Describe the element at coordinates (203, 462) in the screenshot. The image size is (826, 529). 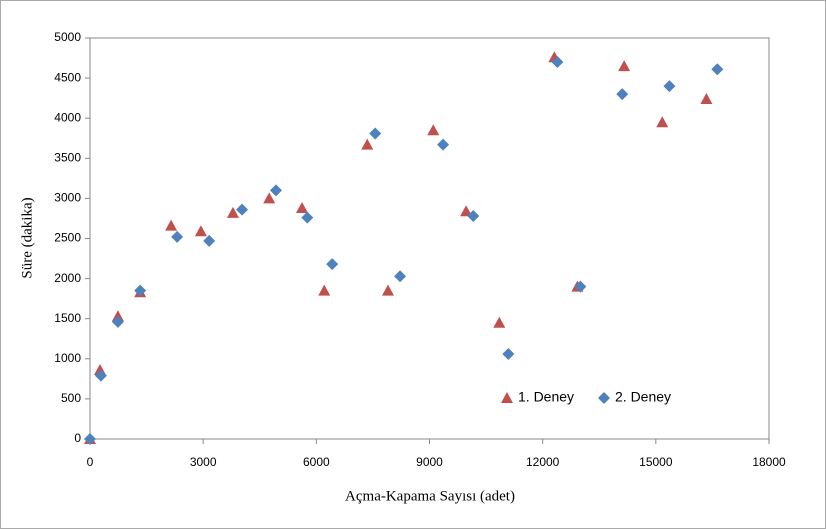
I see `x-tick-label: 3000` at that location.